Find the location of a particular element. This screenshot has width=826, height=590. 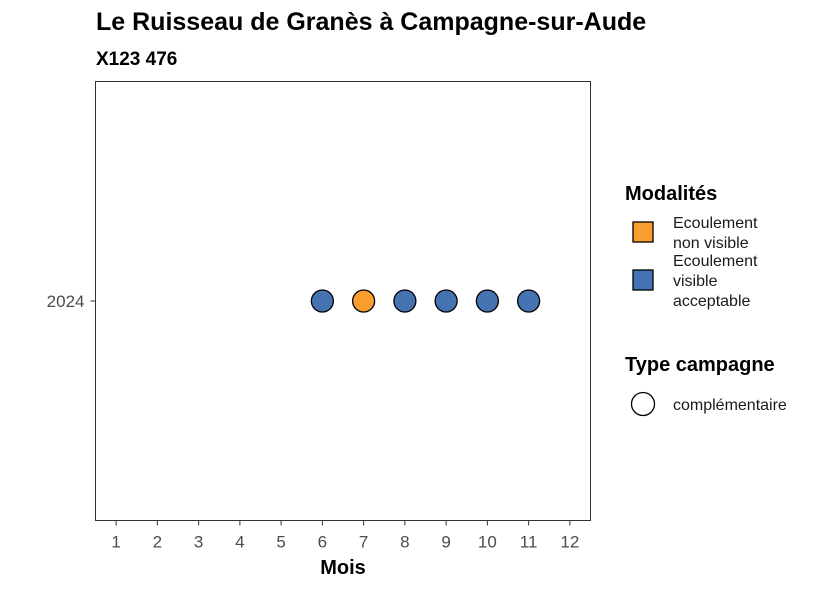

legend-label: acceptable is located at coordinates (711, 301).